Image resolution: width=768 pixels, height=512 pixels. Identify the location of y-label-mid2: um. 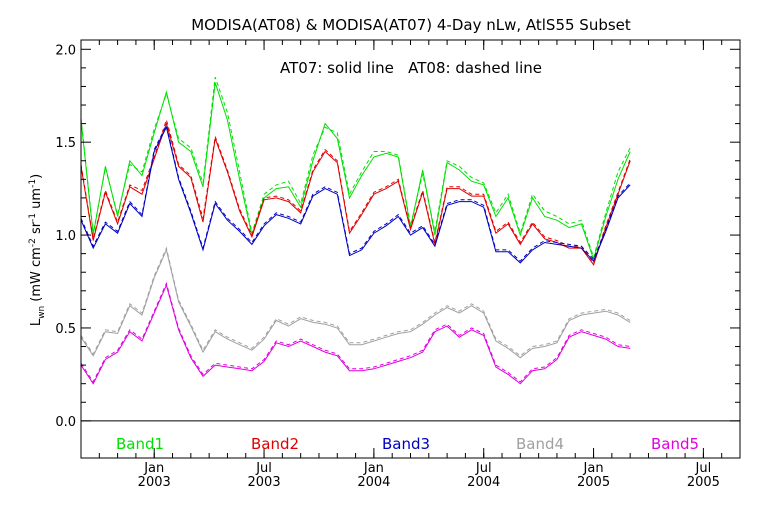
(36, 200).